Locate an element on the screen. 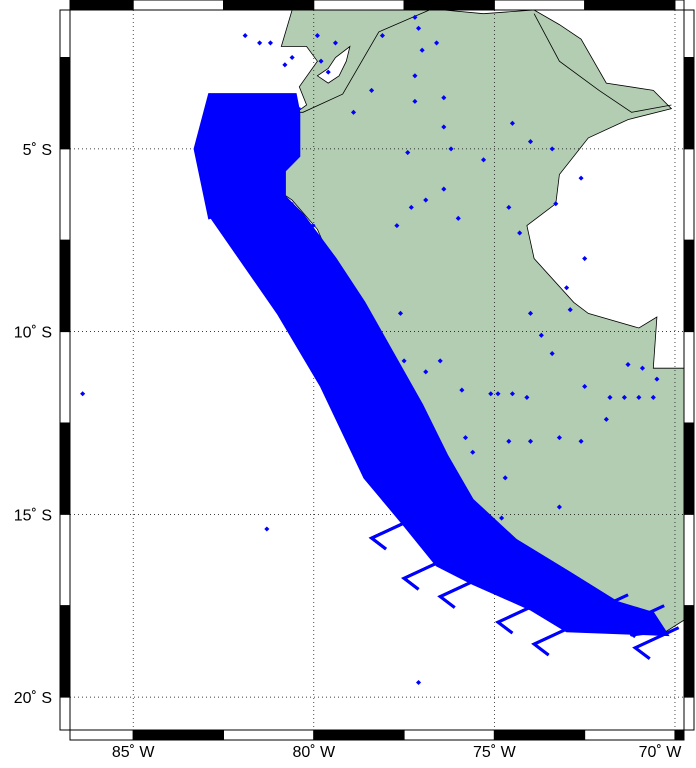  lat-label-5s: 5˚ S is located at coordinates (37, 150).